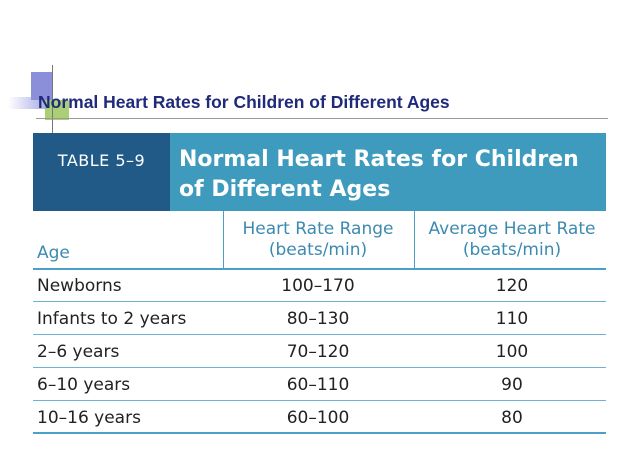 The height and width of the screenshot is (464, 638). I want to click on column-header-average: Average Heart Rate (beats/min), so click(512, 240).